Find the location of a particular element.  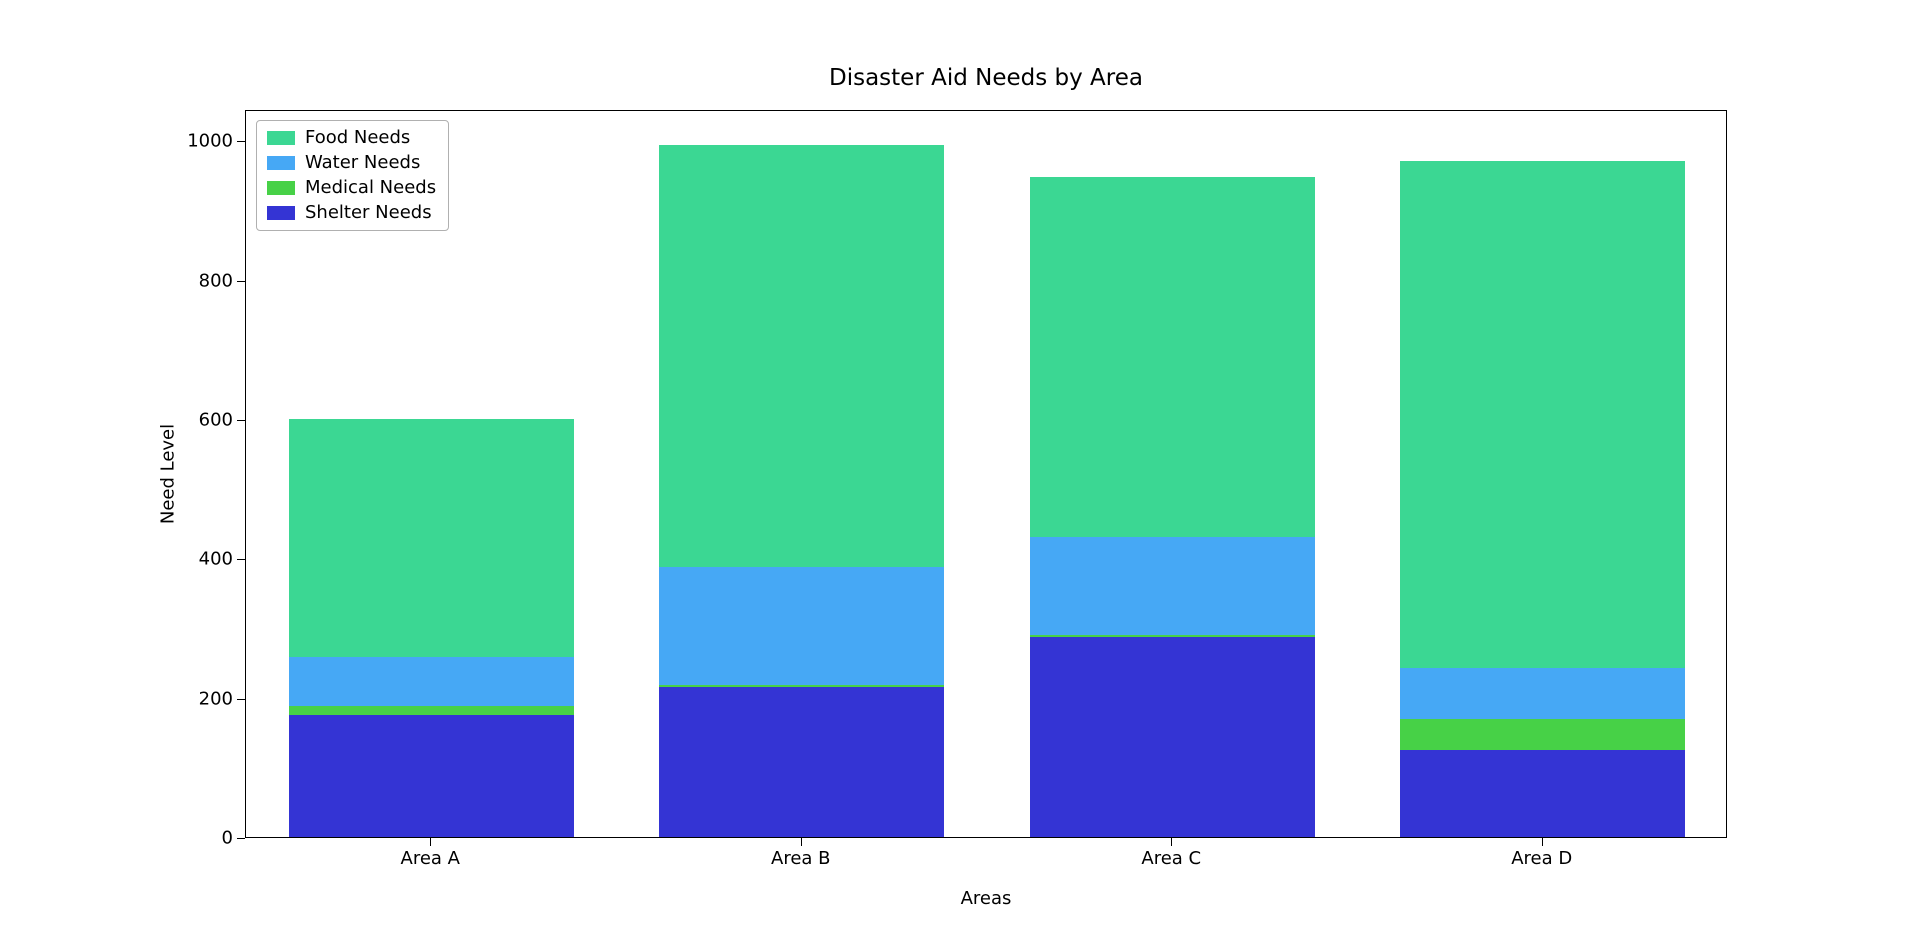

legend-item: Medical Needs is located at coordinates (351, 188).